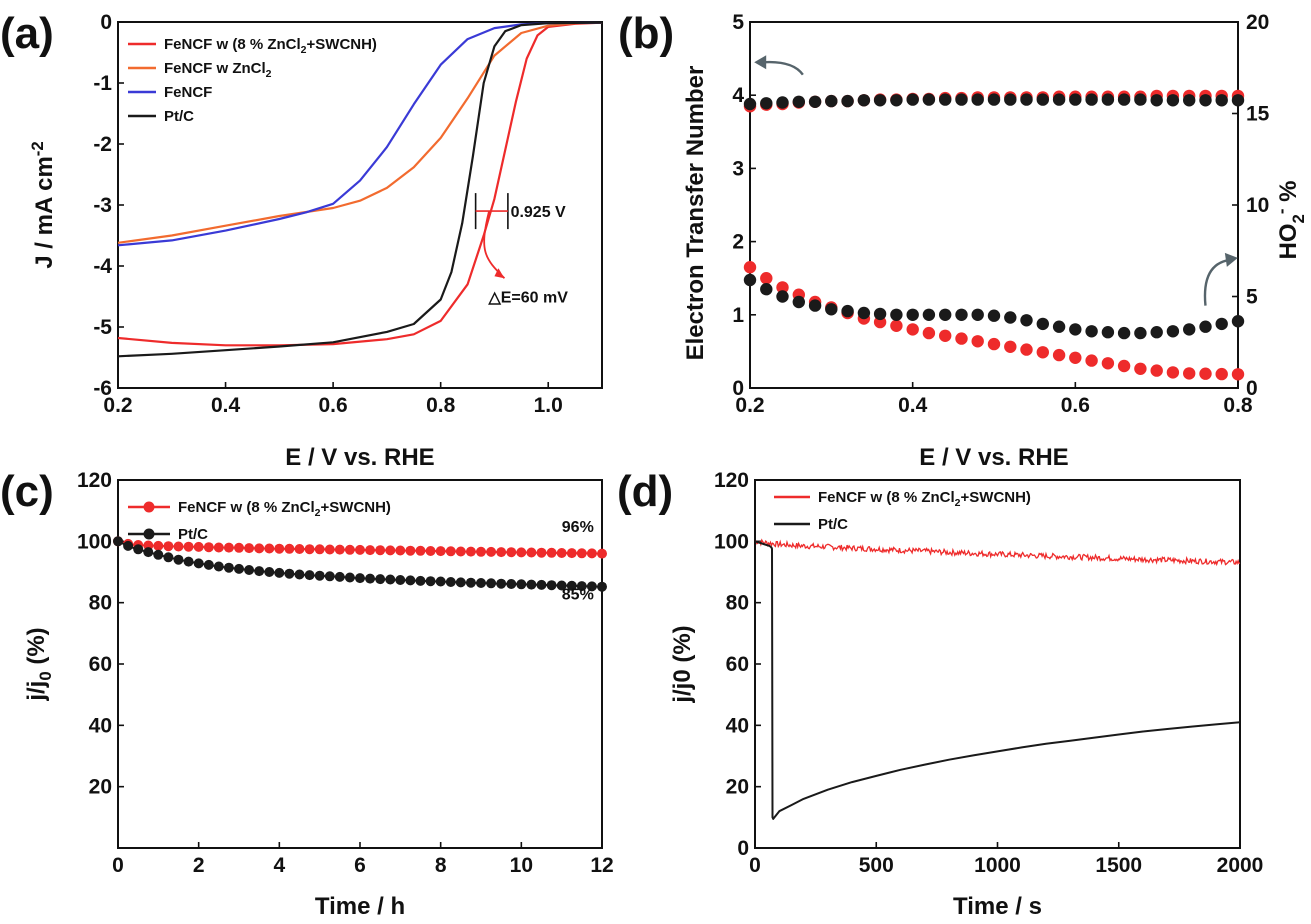 The height and width of the screenshot is (924, 1311). What do you see at coordinates (737, 725) in the screenshot?
I see `y-tick-label: 40` at bounding box center [737, 725].